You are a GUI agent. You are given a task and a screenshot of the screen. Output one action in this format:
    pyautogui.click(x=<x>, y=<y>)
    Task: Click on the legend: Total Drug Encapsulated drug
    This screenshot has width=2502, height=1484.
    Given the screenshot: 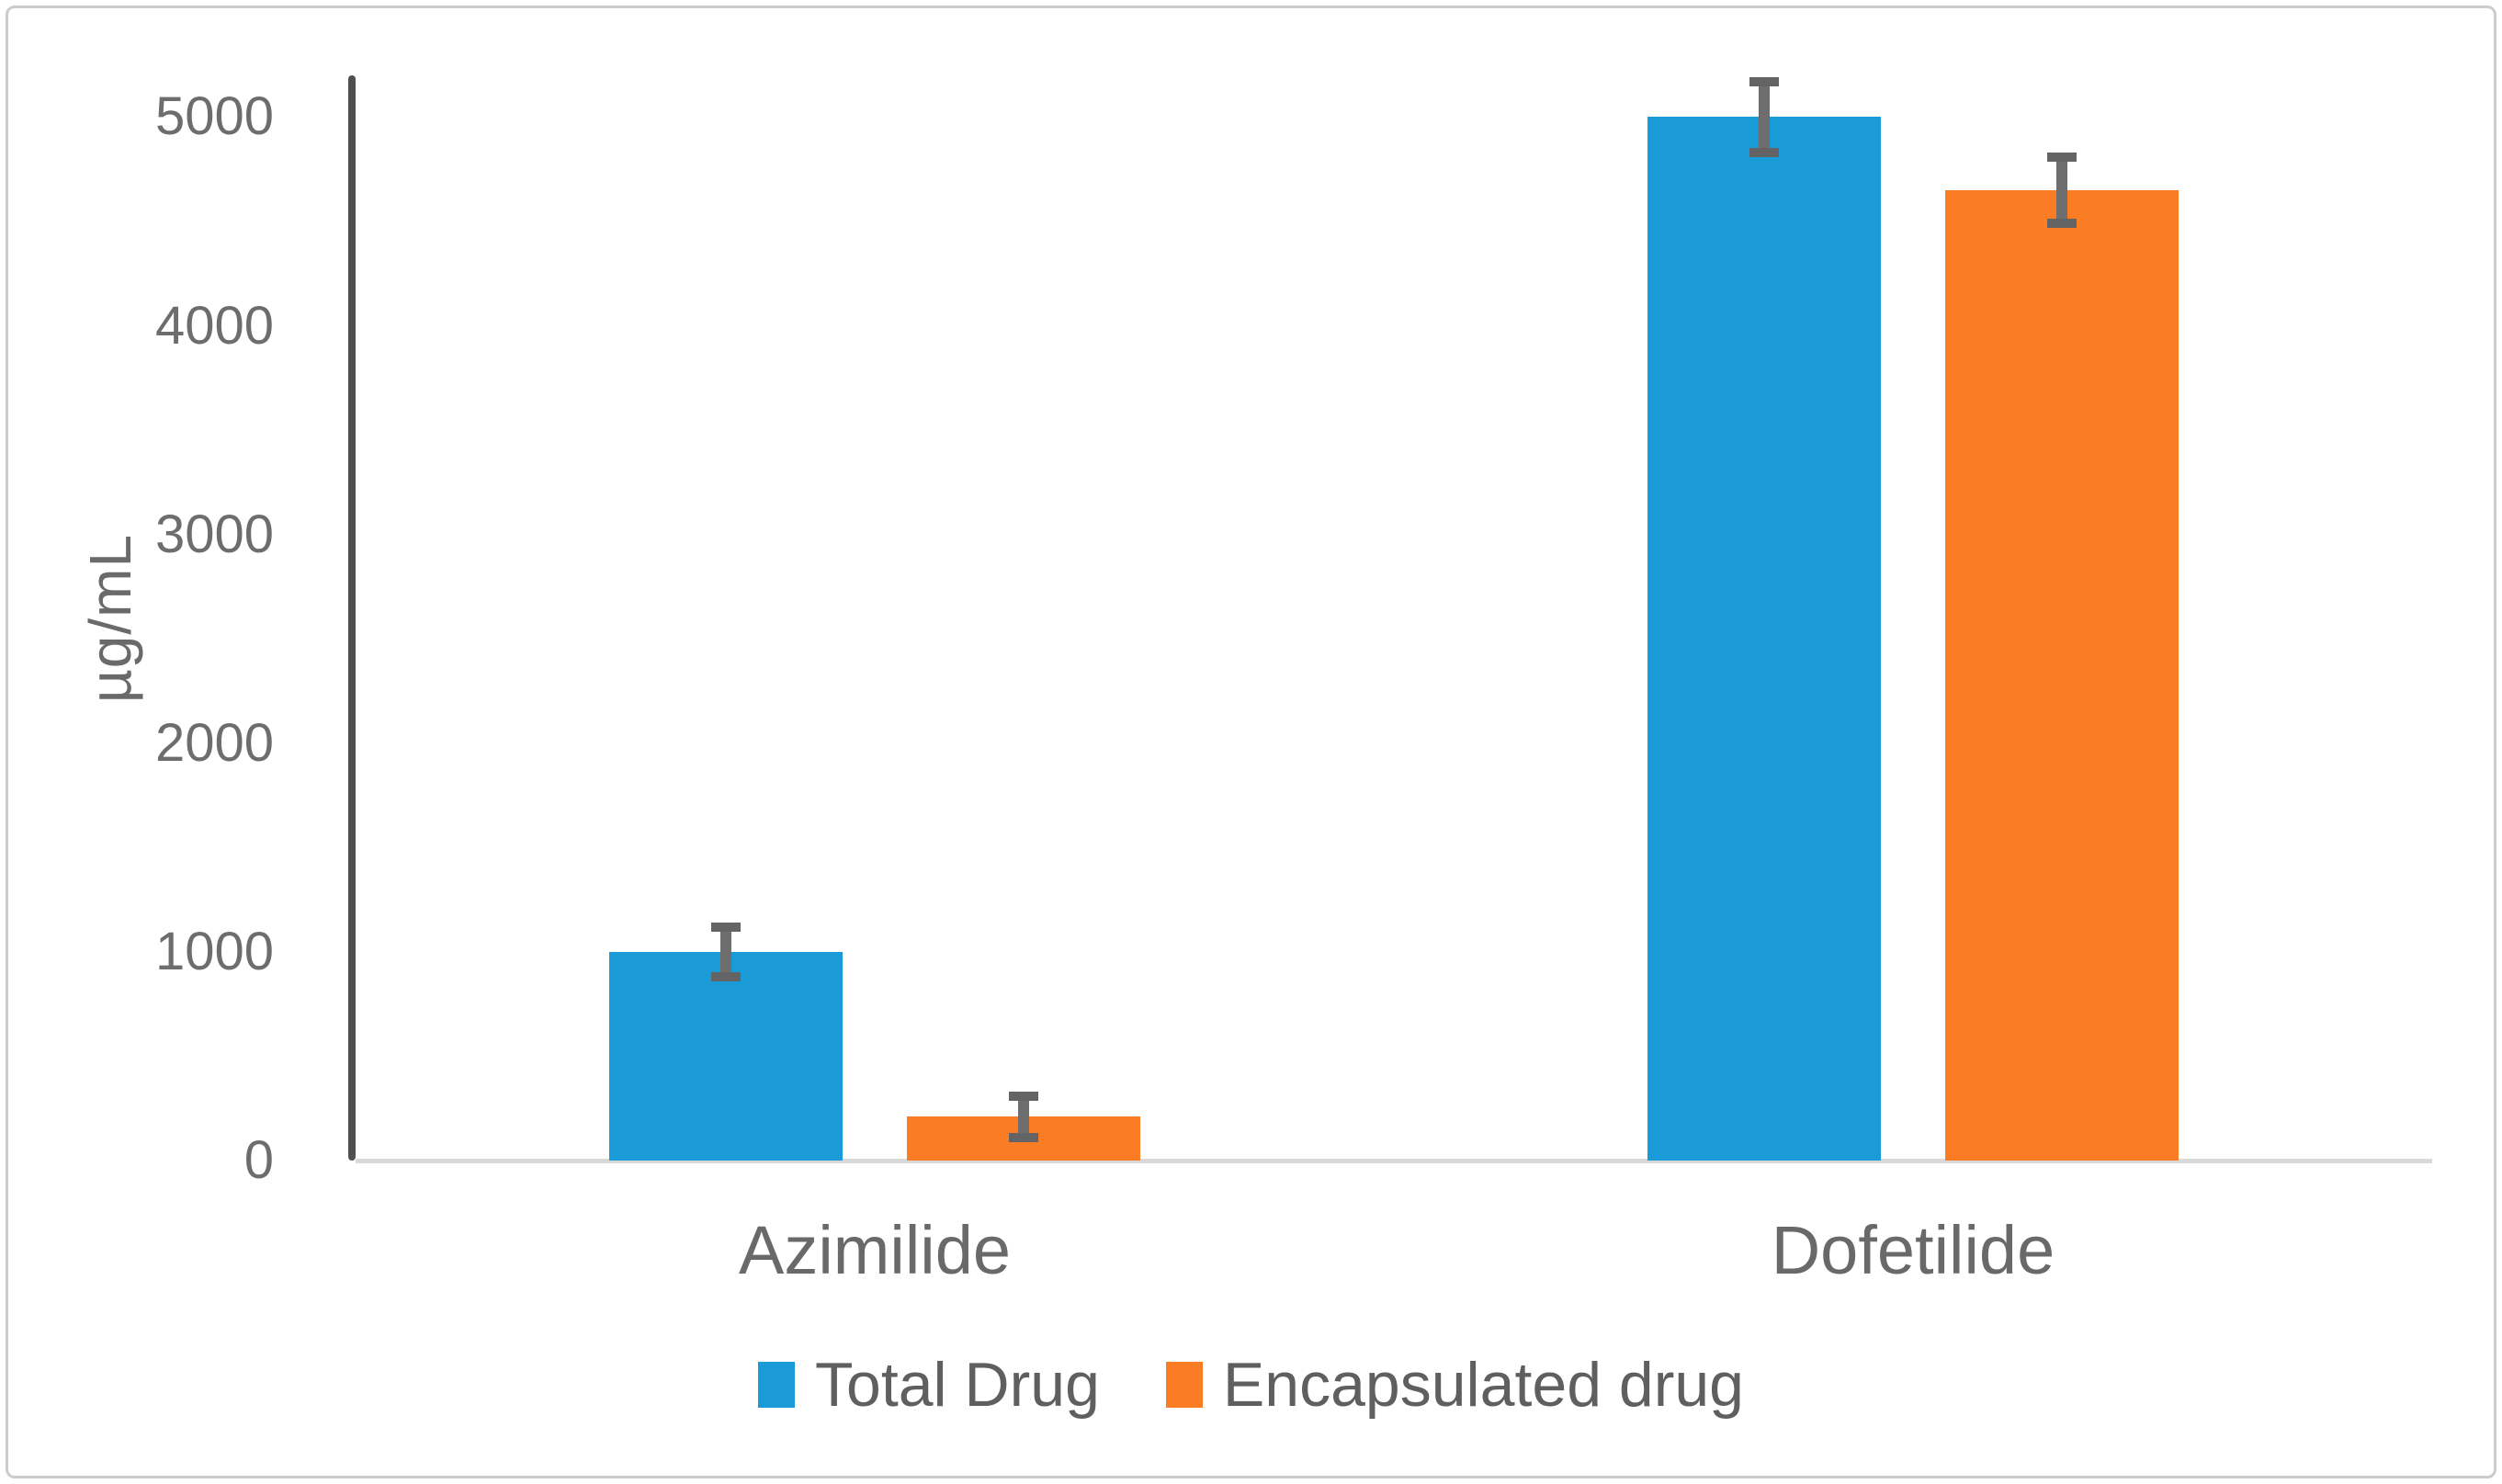 What is the action you would take?
    pyautogui.click(x=1251, y=1385)
    